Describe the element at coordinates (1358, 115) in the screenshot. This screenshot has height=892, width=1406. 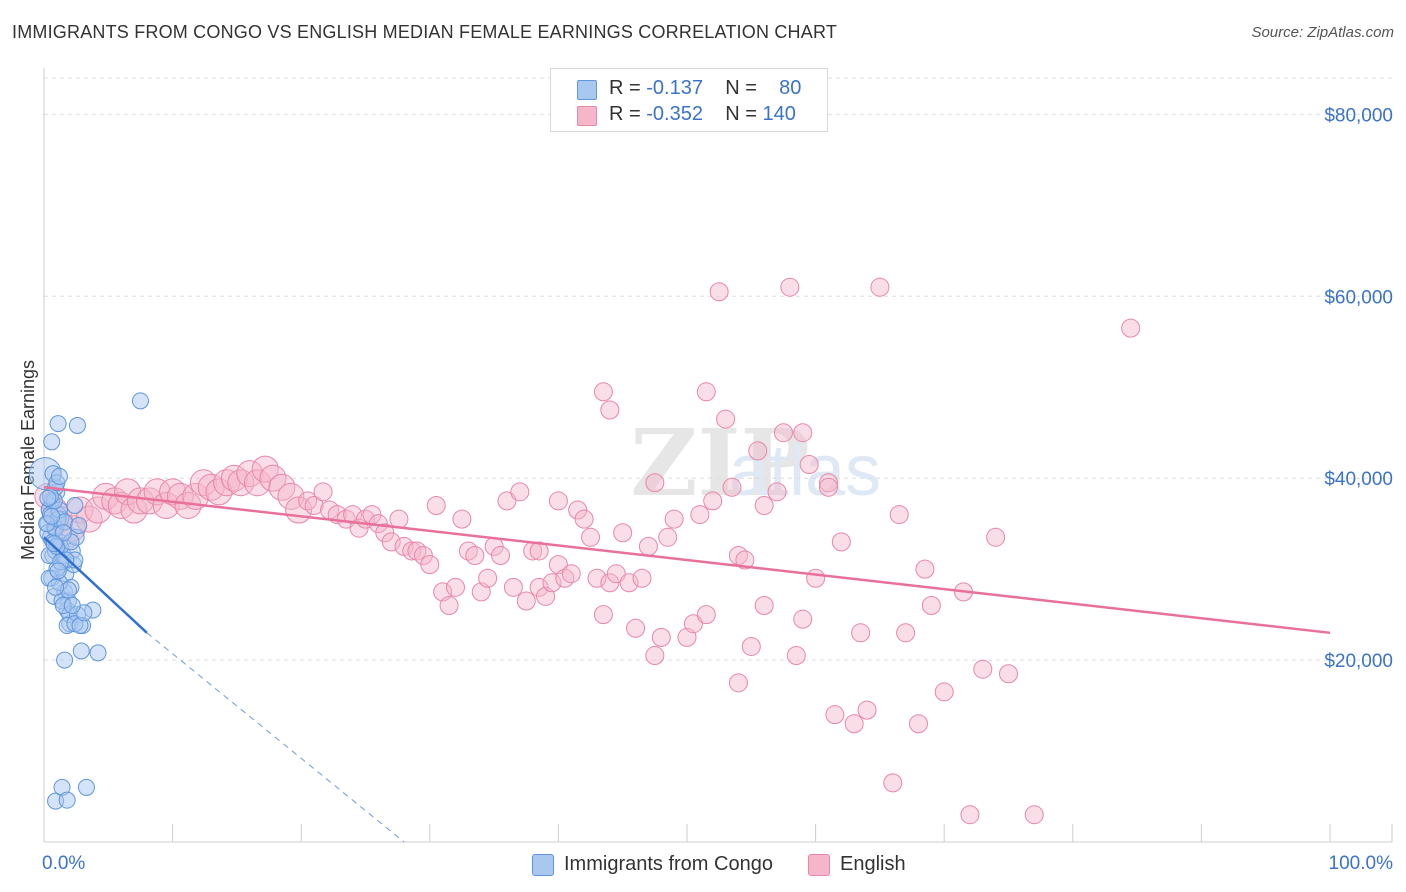
I see `y-tick-label: $80,000` at that location.